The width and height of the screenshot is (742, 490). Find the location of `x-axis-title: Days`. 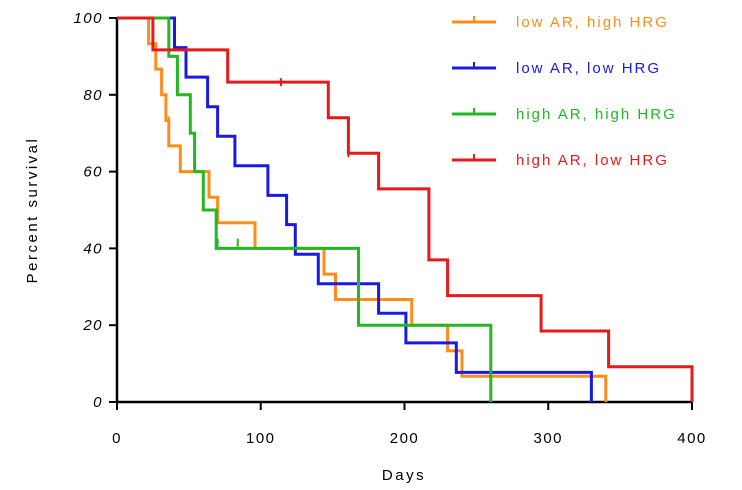

x-axis-title: Days is located at coordinates (404, 475).